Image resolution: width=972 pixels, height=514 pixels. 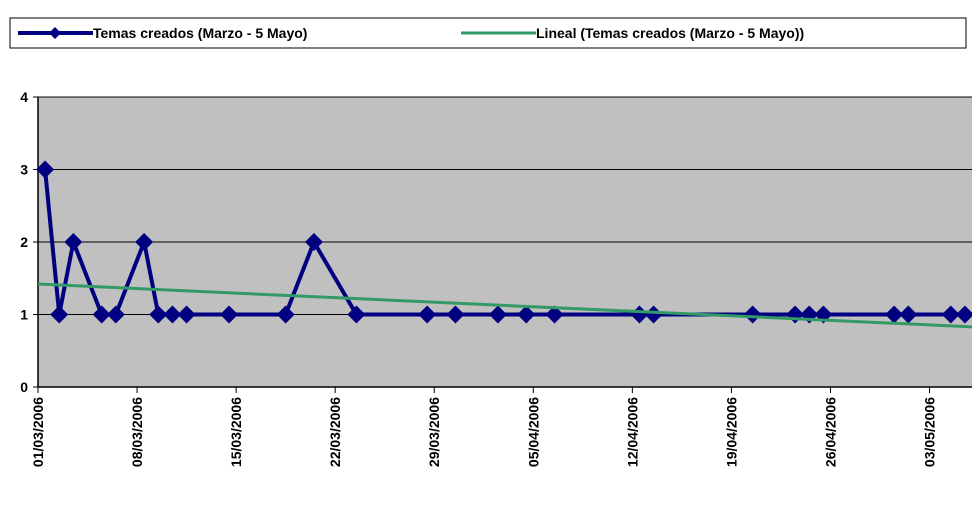 What do you see at coordinates (24, 97) in the screenshot?
I see `y-tick-label: 4` at bounding box center [24, 97].